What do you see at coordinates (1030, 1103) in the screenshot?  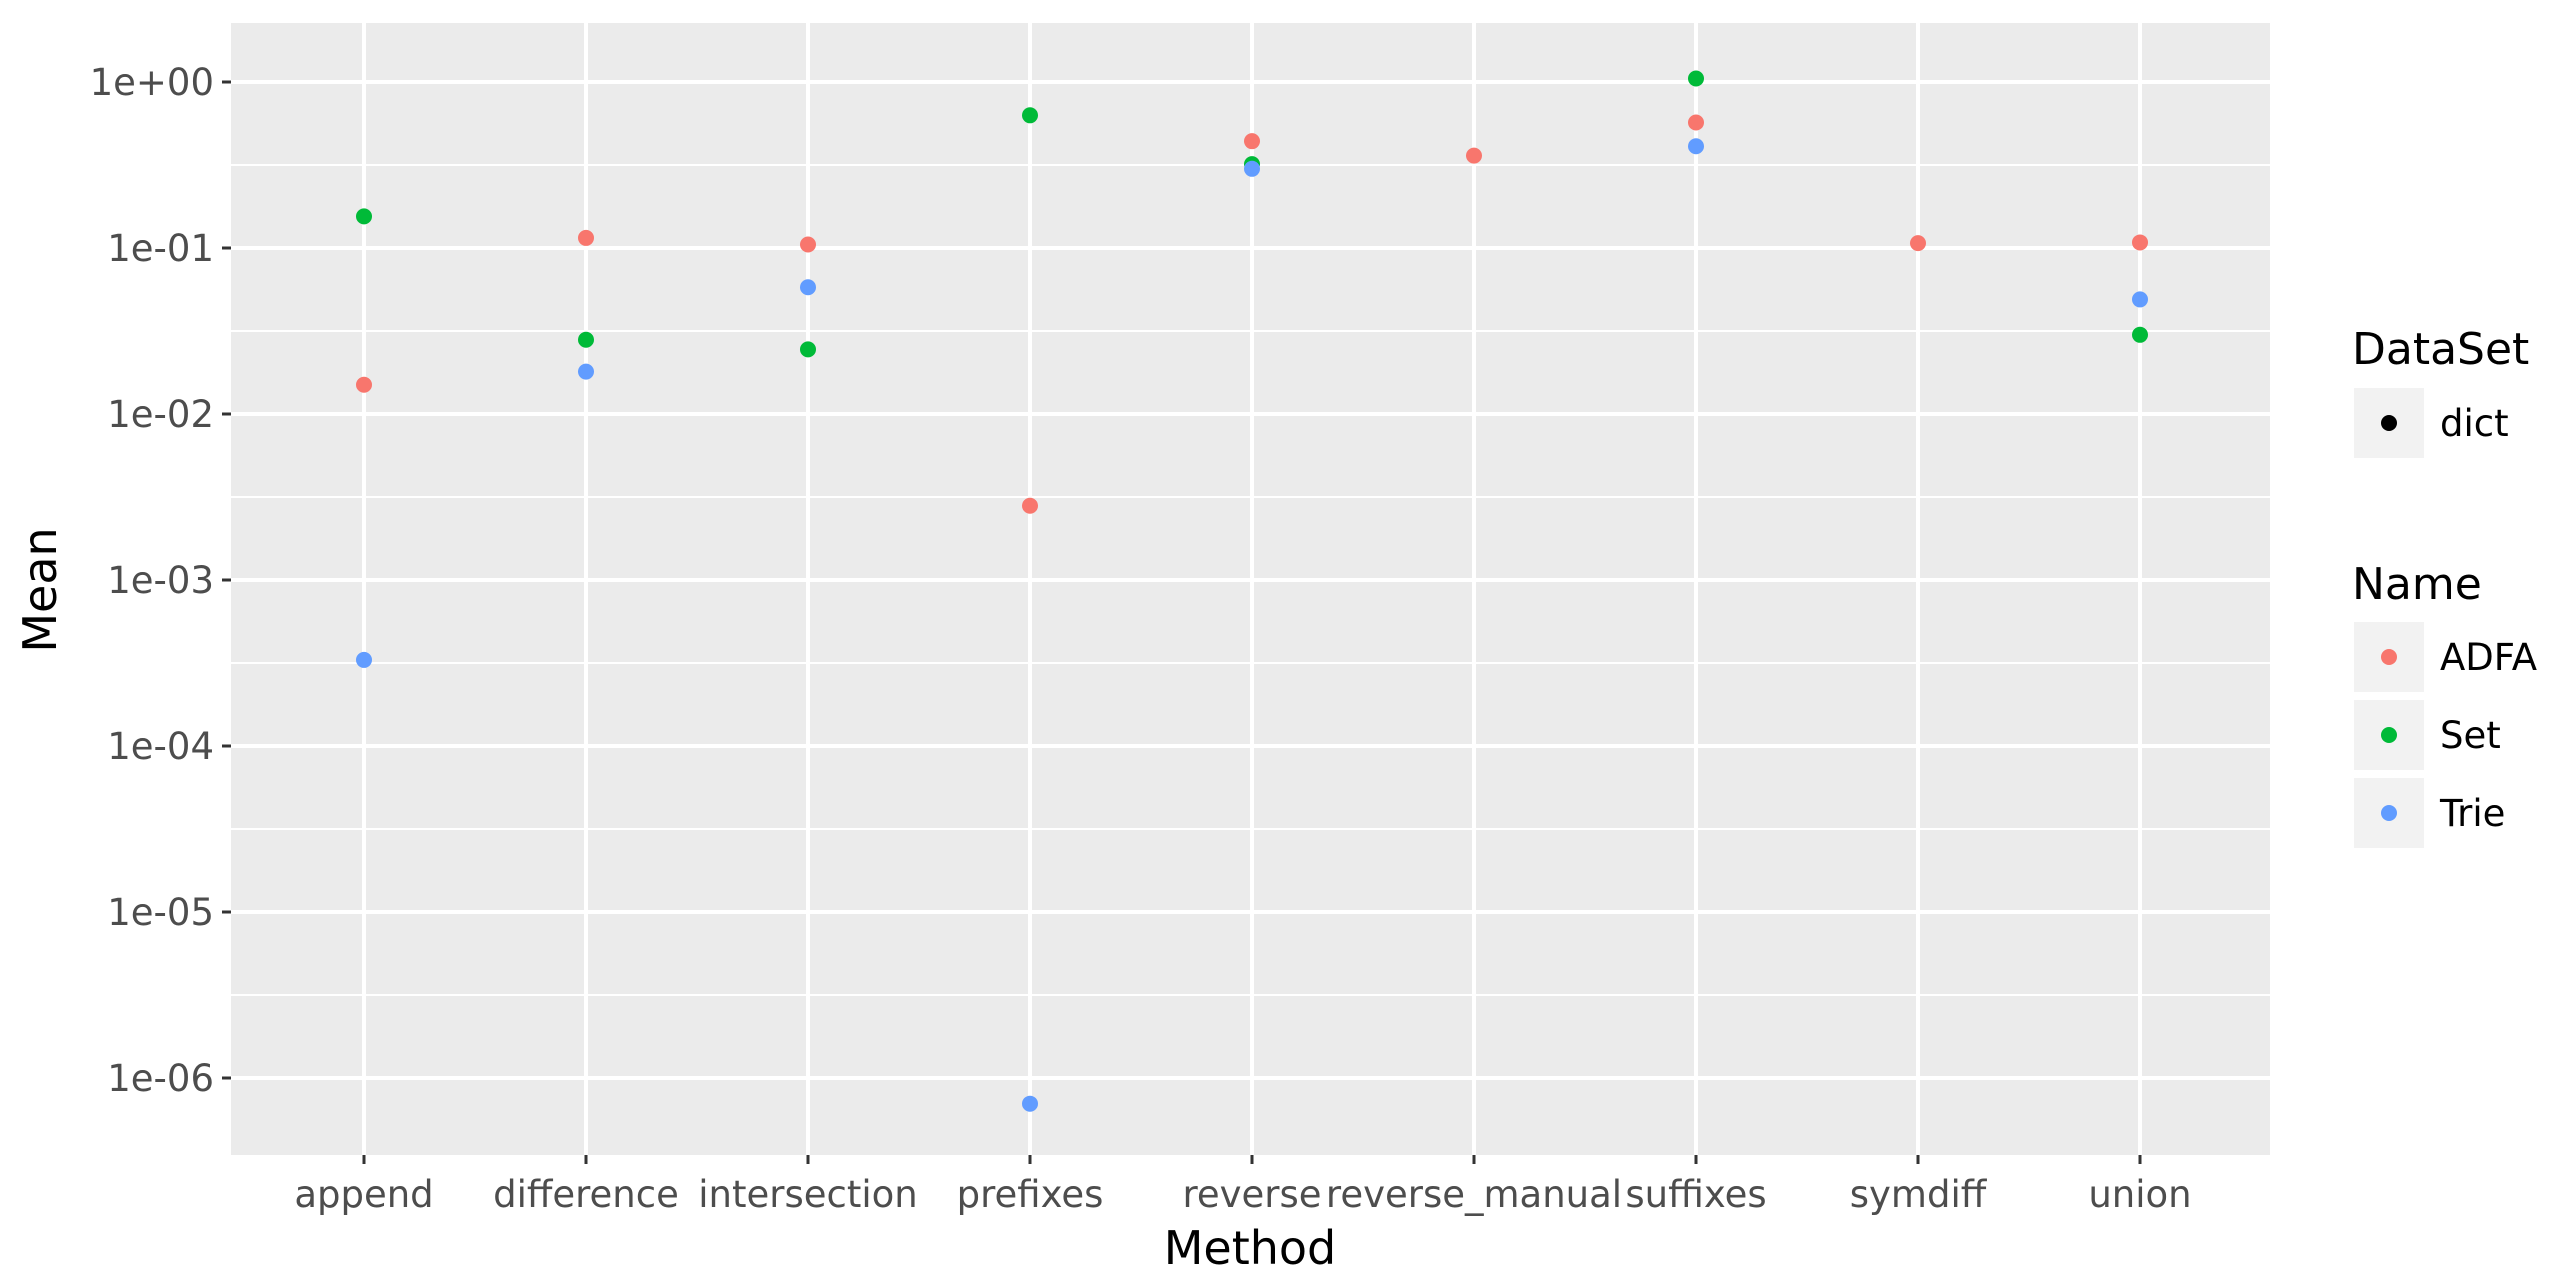 I see `data-point-trie-prefixes` at bounding box center [1030, 1103].